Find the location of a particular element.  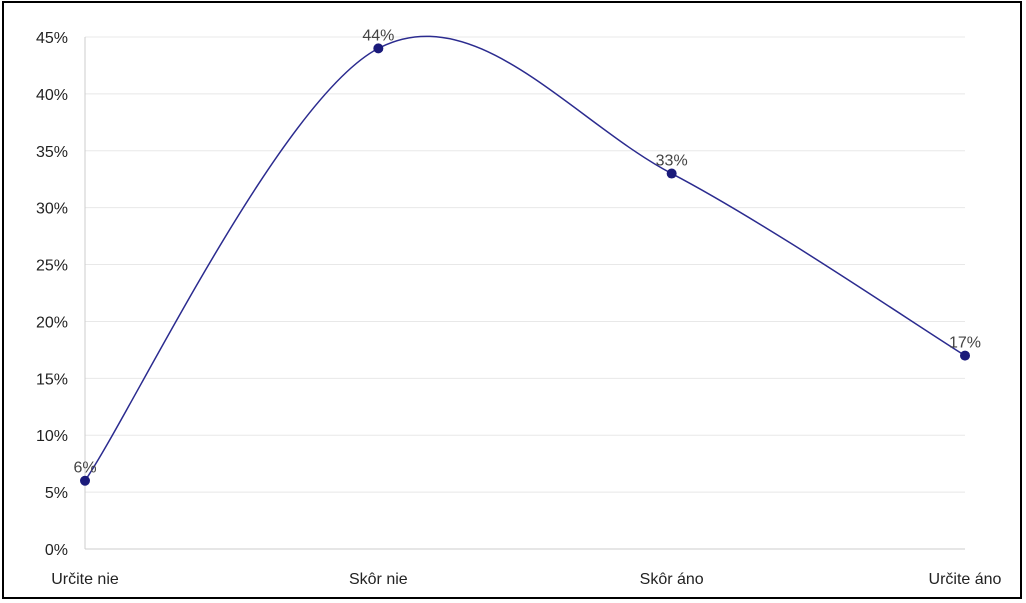

x-tick-label: Určite áno is located at coordinates (965, 579).